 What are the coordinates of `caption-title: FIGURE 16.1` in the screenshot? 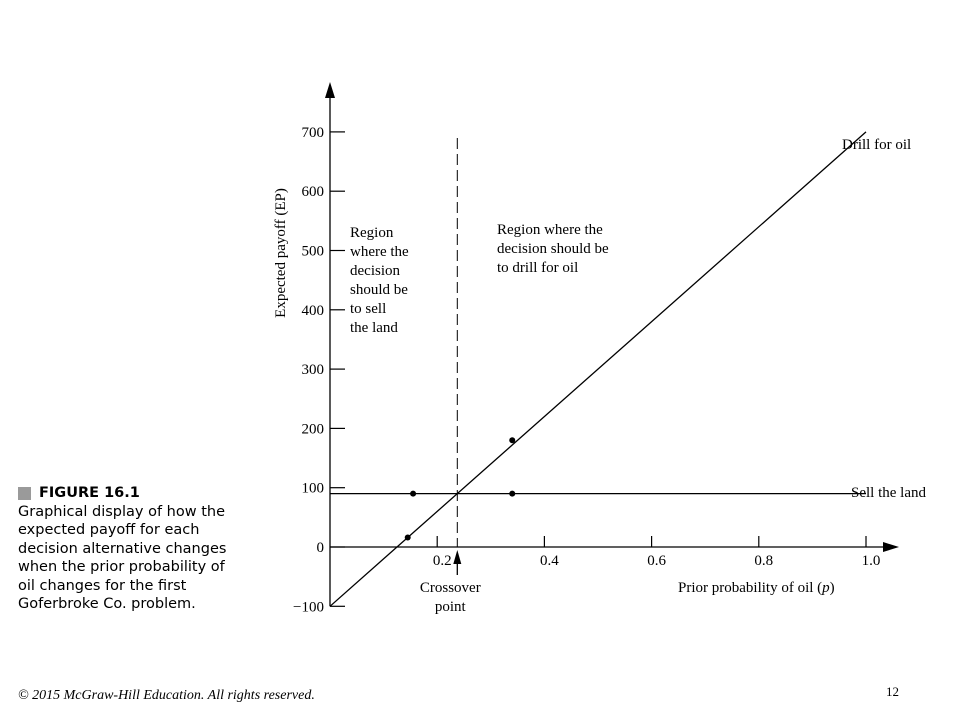 It's located at (89, 493).